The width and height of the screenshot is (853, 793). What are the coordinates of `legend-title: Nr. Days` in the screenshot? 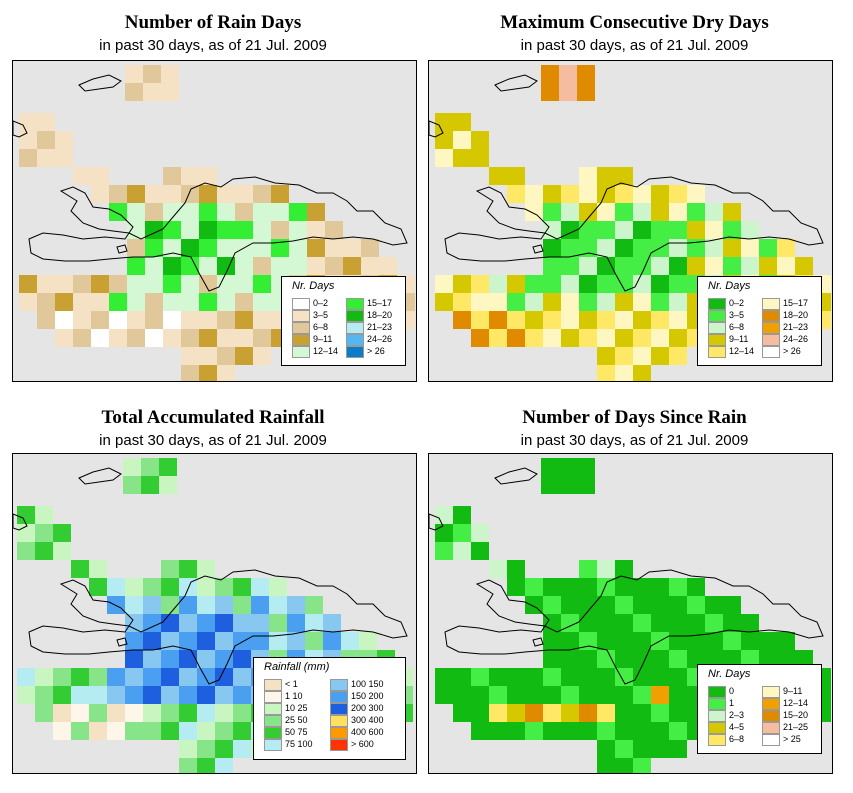 It's located at (313, 286).